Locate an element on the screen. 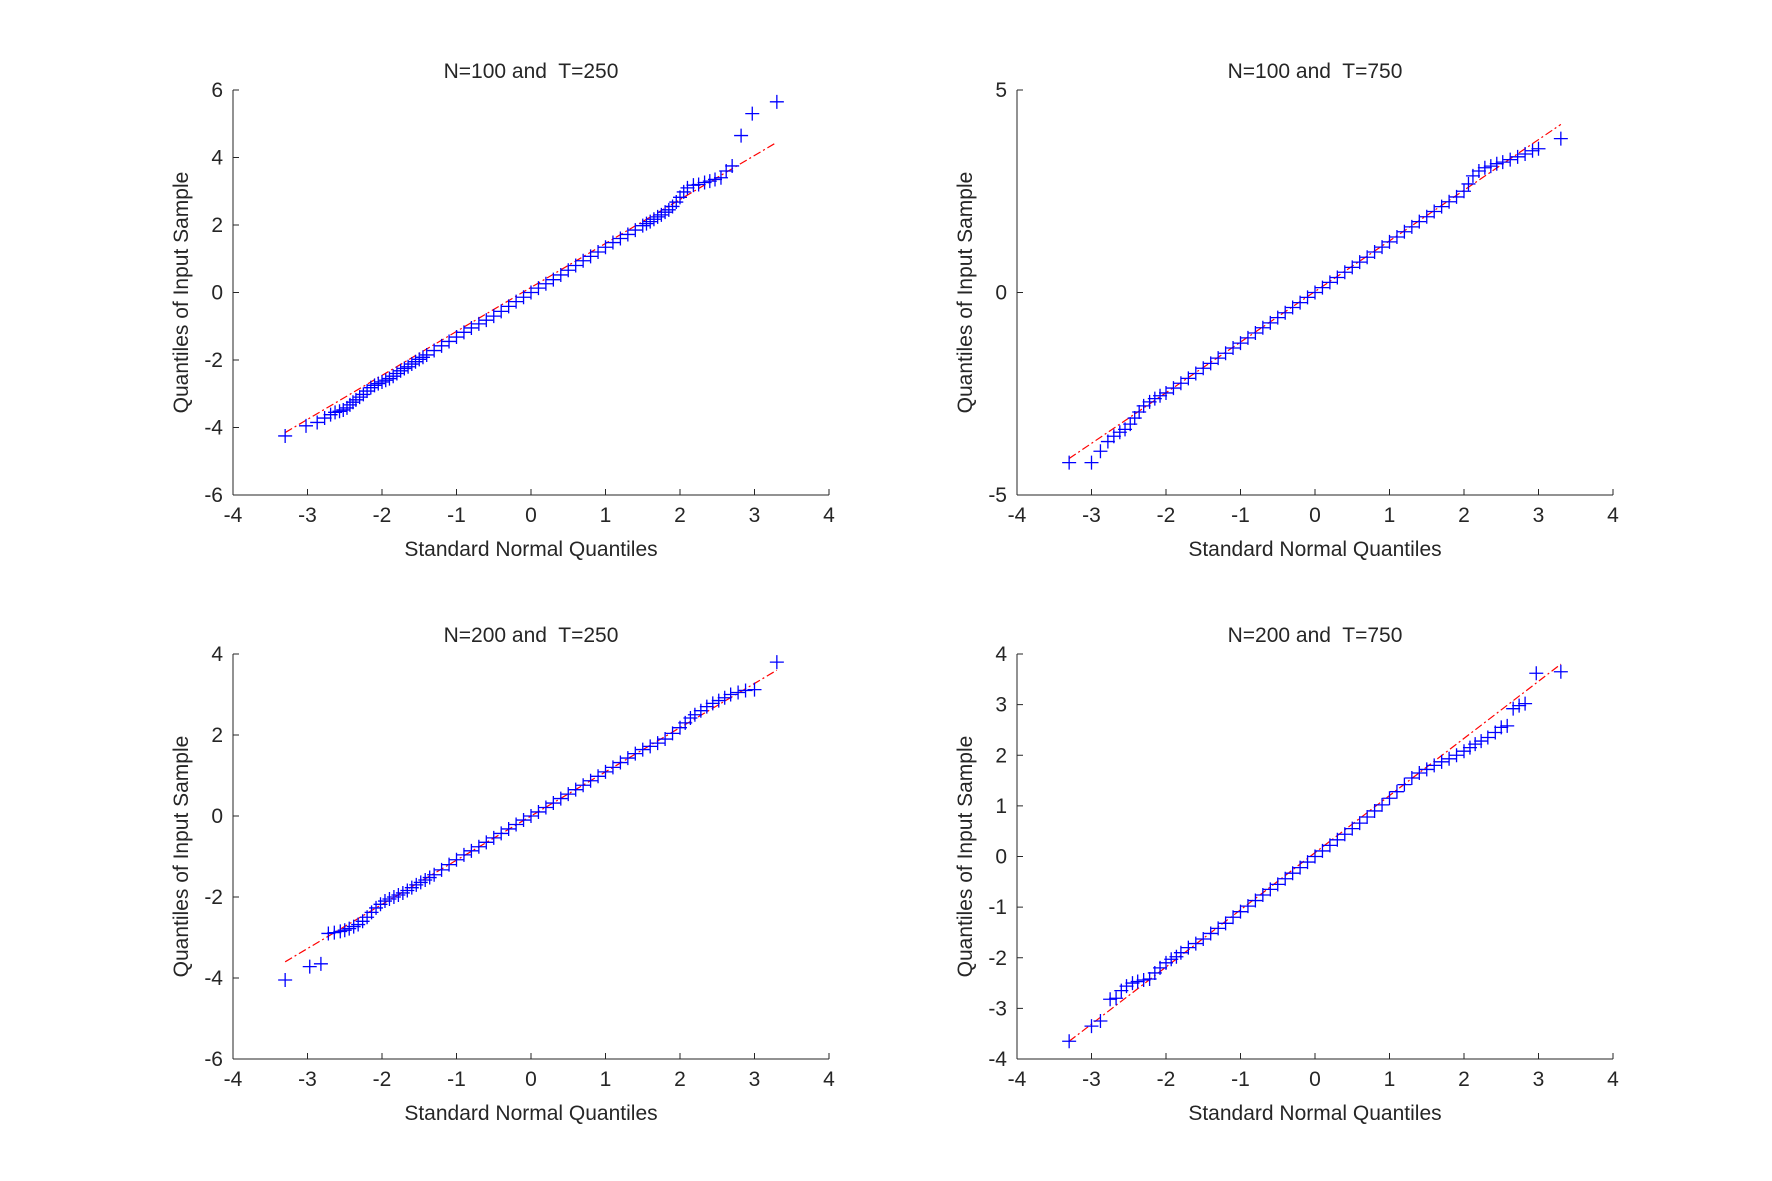  chart-title: N=100 and T=250 is located at coordinates (531, 71).